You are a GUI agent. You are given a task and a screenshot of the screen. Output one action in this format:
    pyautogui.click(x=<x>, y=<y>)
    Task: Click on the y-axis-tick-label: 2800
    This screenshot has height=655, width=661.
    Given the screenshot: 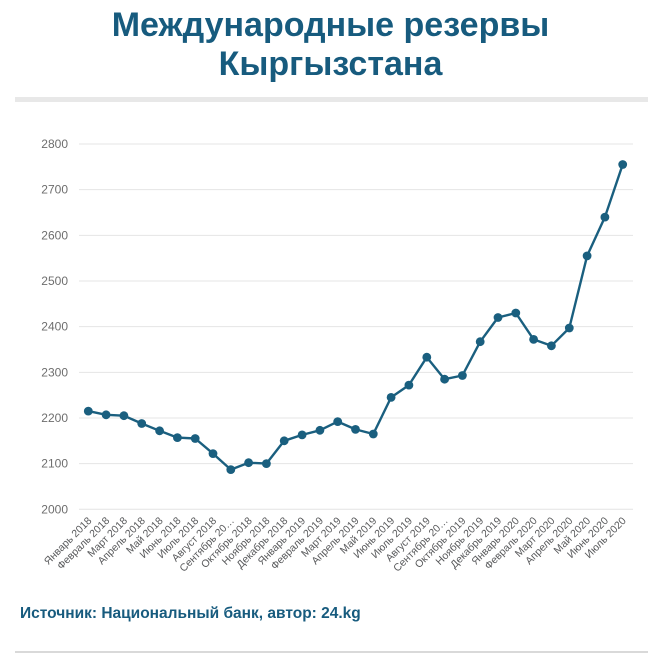 What is the action you would take?
    pyautogui.click(x=54, y=144)
    